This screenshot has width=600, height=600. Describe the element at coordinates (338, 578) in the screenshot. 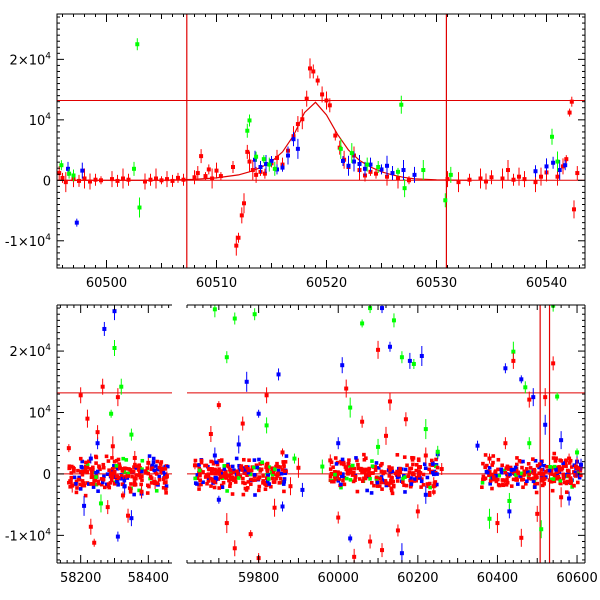

I see `x-tick-label: 60000` at that location.